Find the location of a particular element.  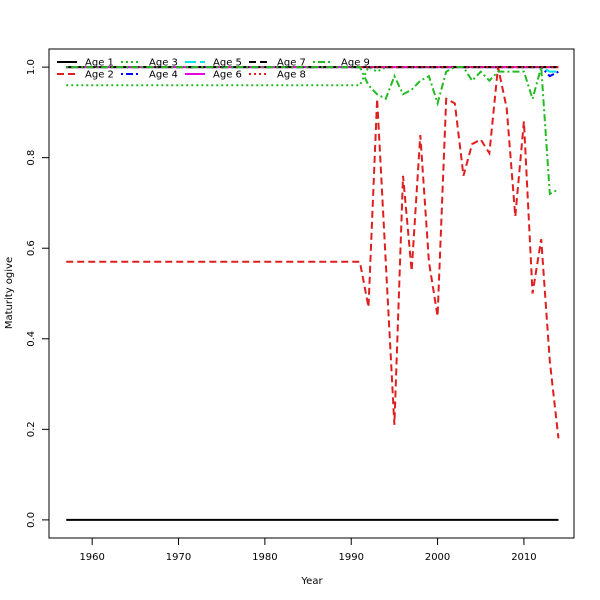

legend-label: Age 8 is located at coordinates (291, 75).